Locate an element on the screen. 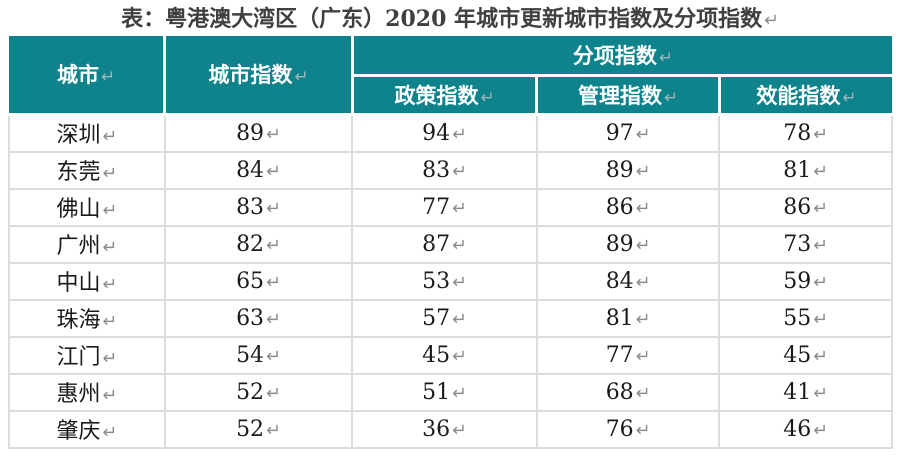  cell-city: 广州 ↵ is located at coordinates (87, 244).